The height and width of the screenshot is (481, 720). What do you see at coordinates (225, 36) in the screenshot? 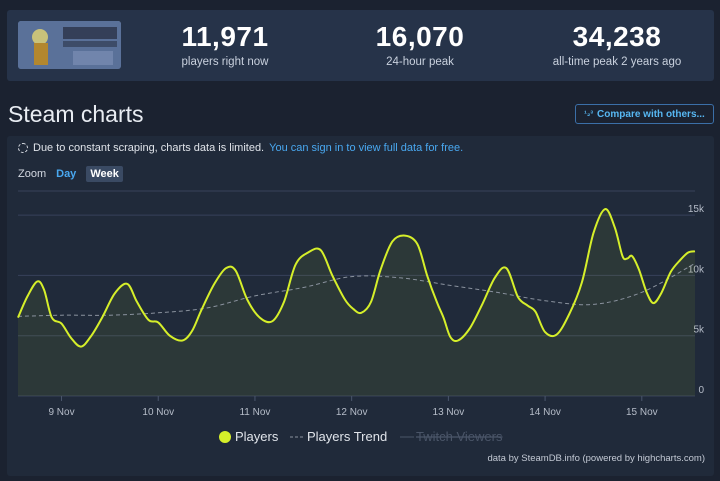
I see `players-now-value: 11,971` at bounding box center [225, 36].